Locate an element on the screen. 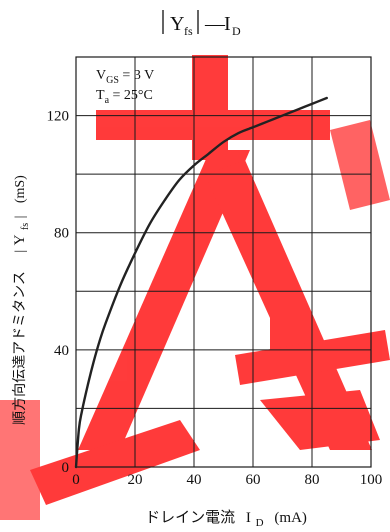  svg-text: VGS = 3 V is located at coordinates (125, 77).